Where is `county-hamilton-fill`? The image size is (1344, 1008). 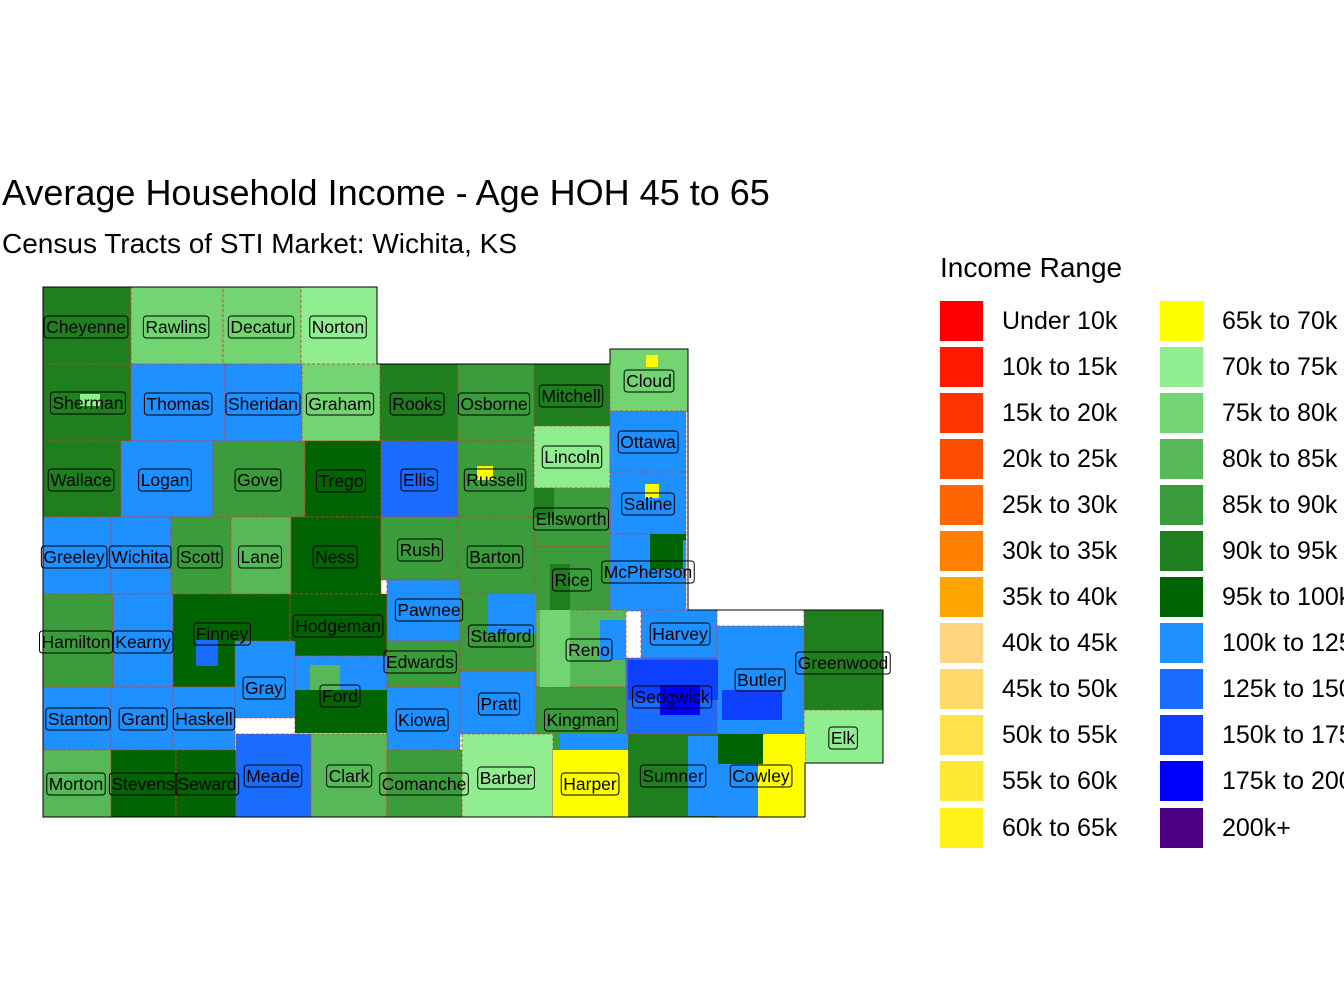
county-hamilton-fill is located at coordinates (78, 640).